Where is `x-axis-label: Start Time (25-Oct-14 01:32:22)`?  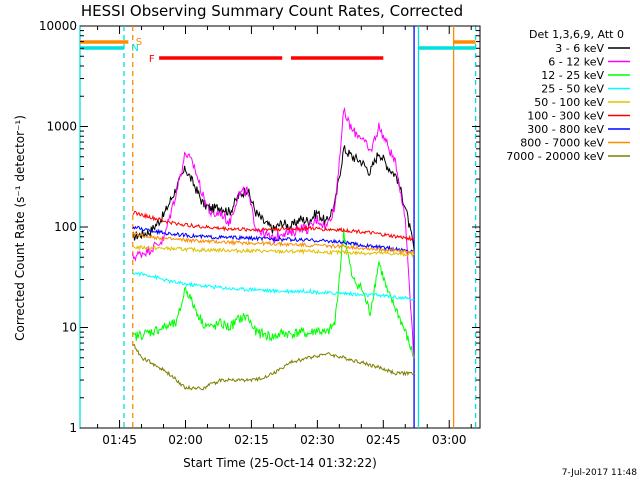
x-axis-label: Start Time (25-Oct-14 01:32:22) is located at coordinates (280, 463).